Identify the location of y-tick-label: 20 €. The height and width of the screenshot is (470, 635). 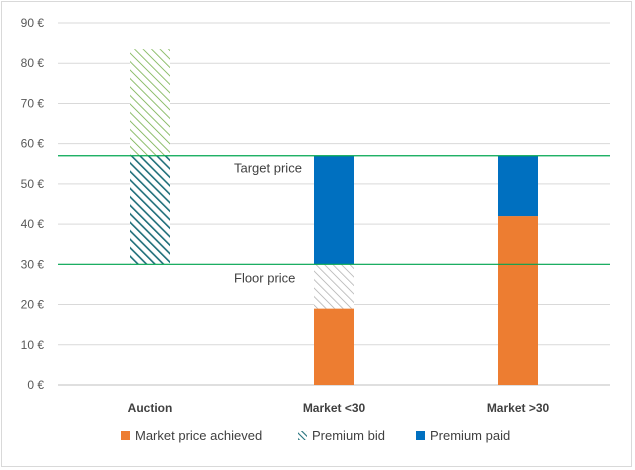
(33, 305).